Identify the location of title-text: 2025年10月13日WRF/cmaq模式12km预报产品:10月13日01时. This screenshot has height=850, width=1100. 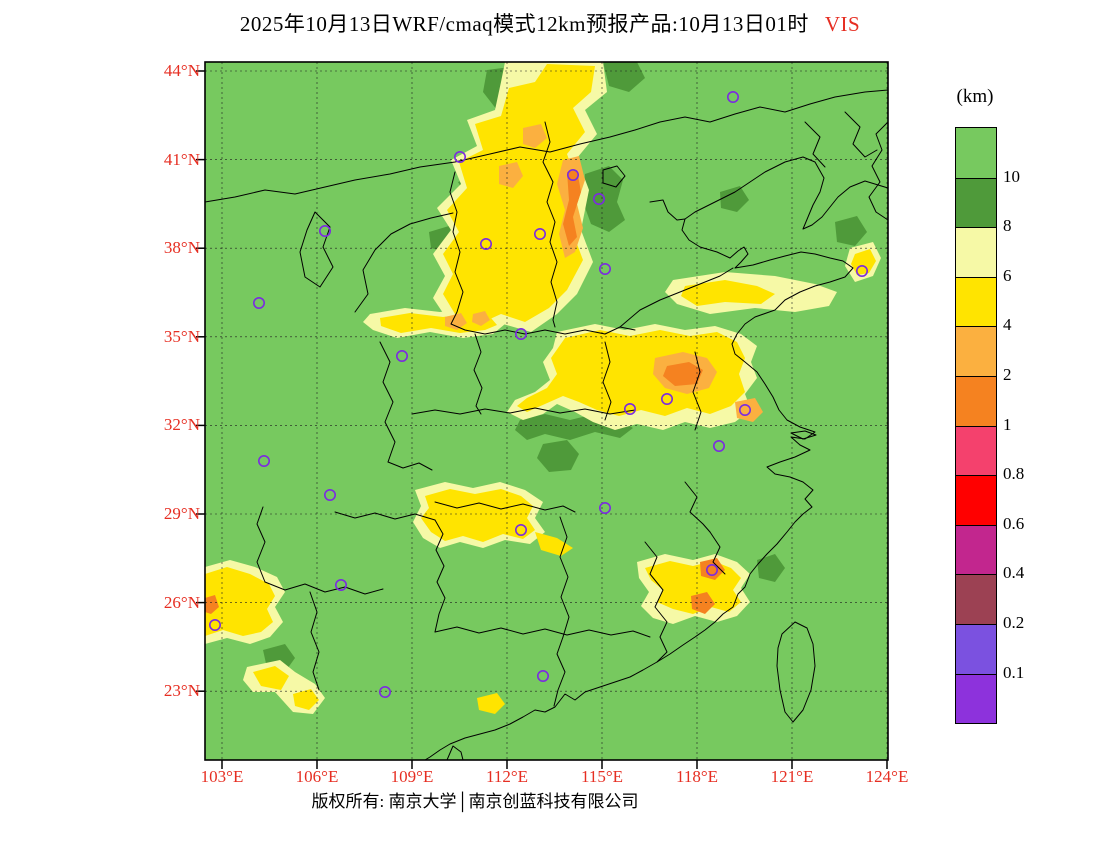
(524, 24).